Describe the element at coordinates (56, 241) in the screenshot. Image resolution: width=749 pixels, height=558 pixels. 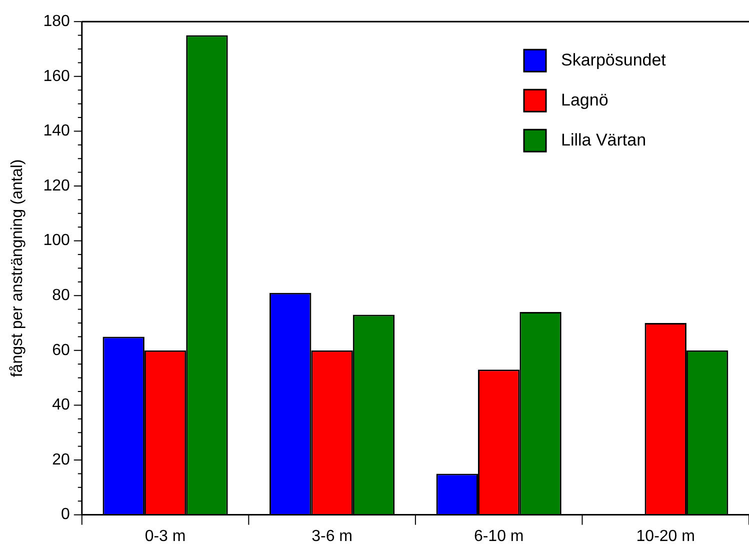
I see `y-tick-label: 100` at that location.